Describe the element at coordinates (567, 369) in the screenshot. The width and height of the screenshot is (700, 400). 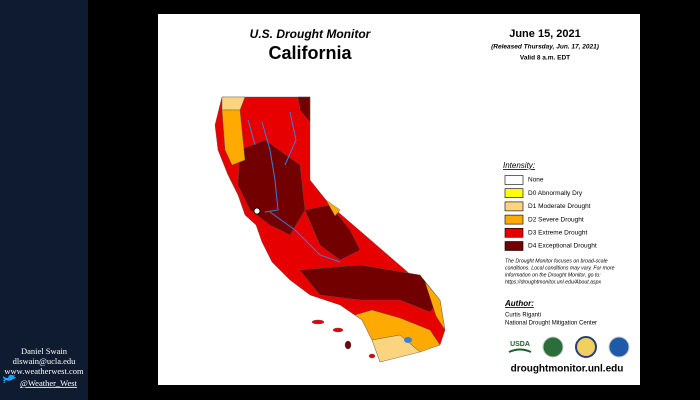
I see `website-url: droughtmonitor.unl.edu` at that location.